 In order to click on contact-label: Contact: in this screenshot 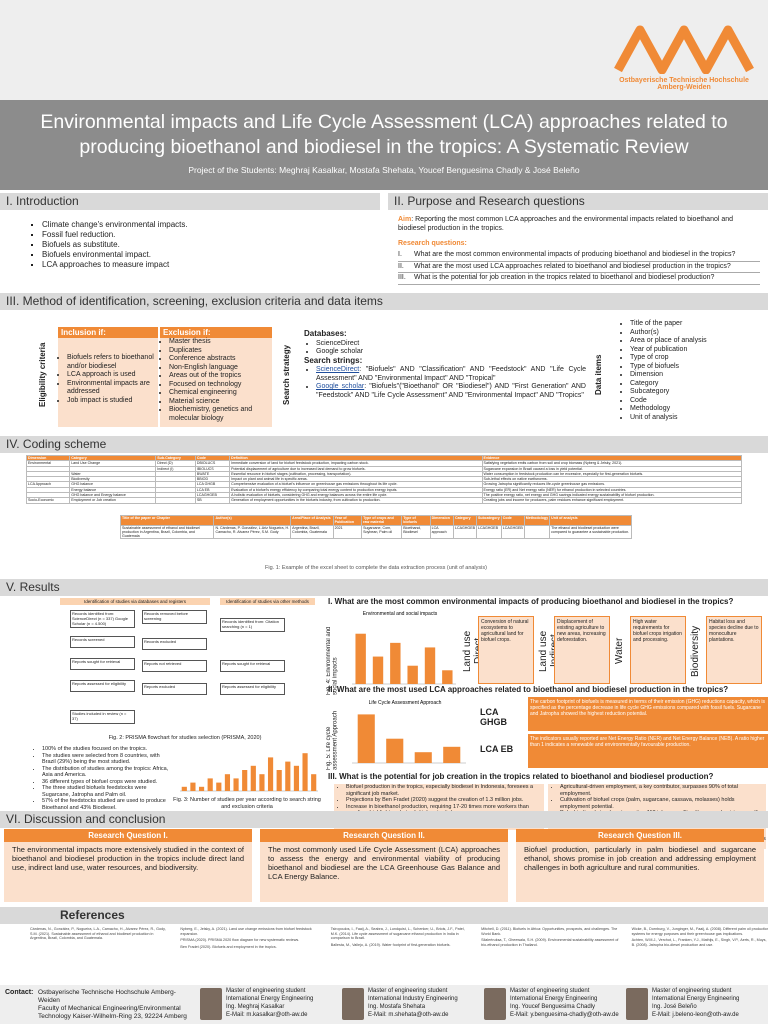, I will do `click(19, 992)`.